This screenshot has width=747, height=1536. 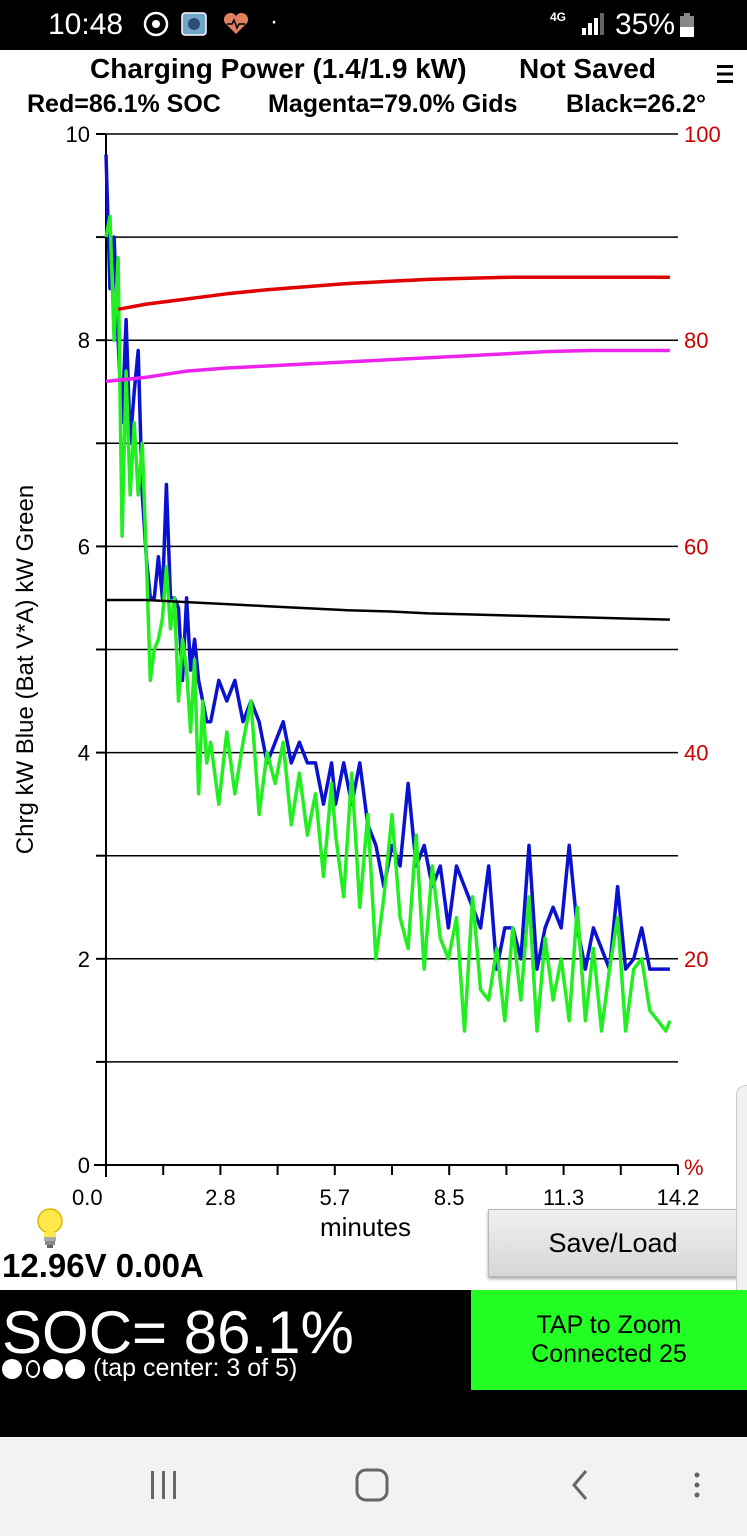 What do you see at coordinates (558, 17) in the screenshot?
I see `network-type: 4G` at bounding box center [558, 17].